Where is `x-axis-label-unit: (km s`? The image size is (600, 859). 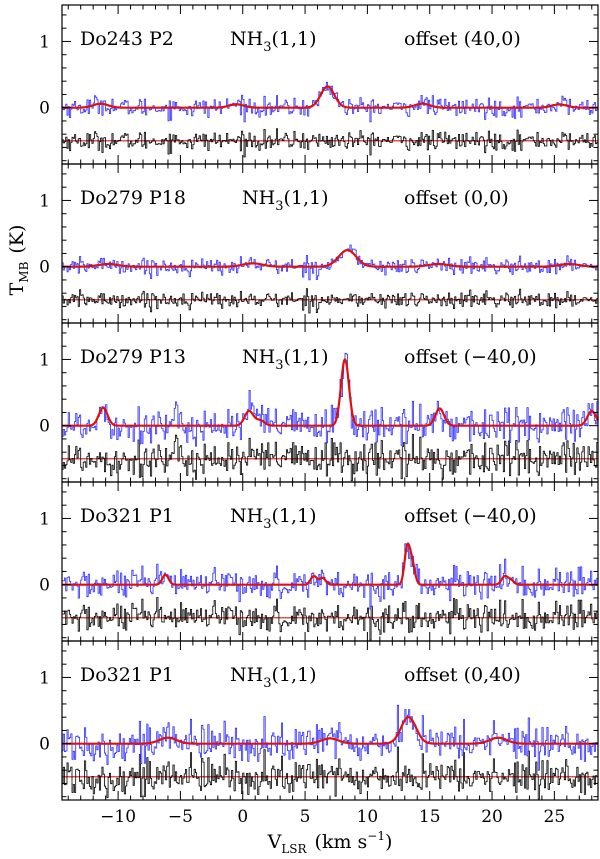 x-axis-label-unit: (km s is located at coordinates (341, 842).